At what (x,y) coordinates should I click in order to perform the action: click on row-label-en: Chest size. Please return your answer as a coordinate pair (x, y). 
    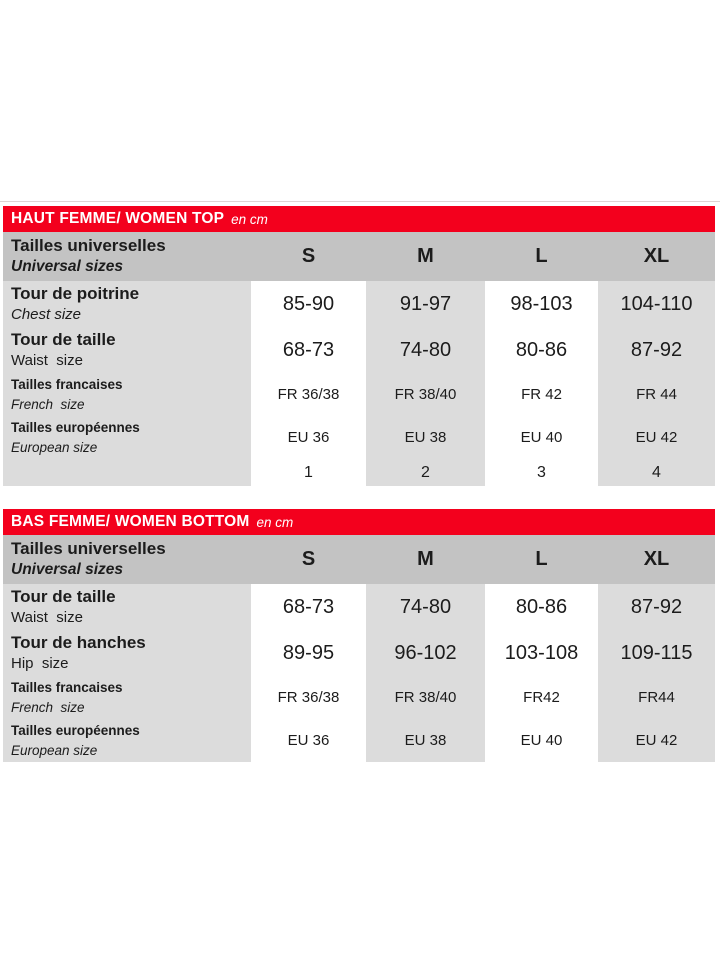
    Looking at the image, I should click on (46, 314).